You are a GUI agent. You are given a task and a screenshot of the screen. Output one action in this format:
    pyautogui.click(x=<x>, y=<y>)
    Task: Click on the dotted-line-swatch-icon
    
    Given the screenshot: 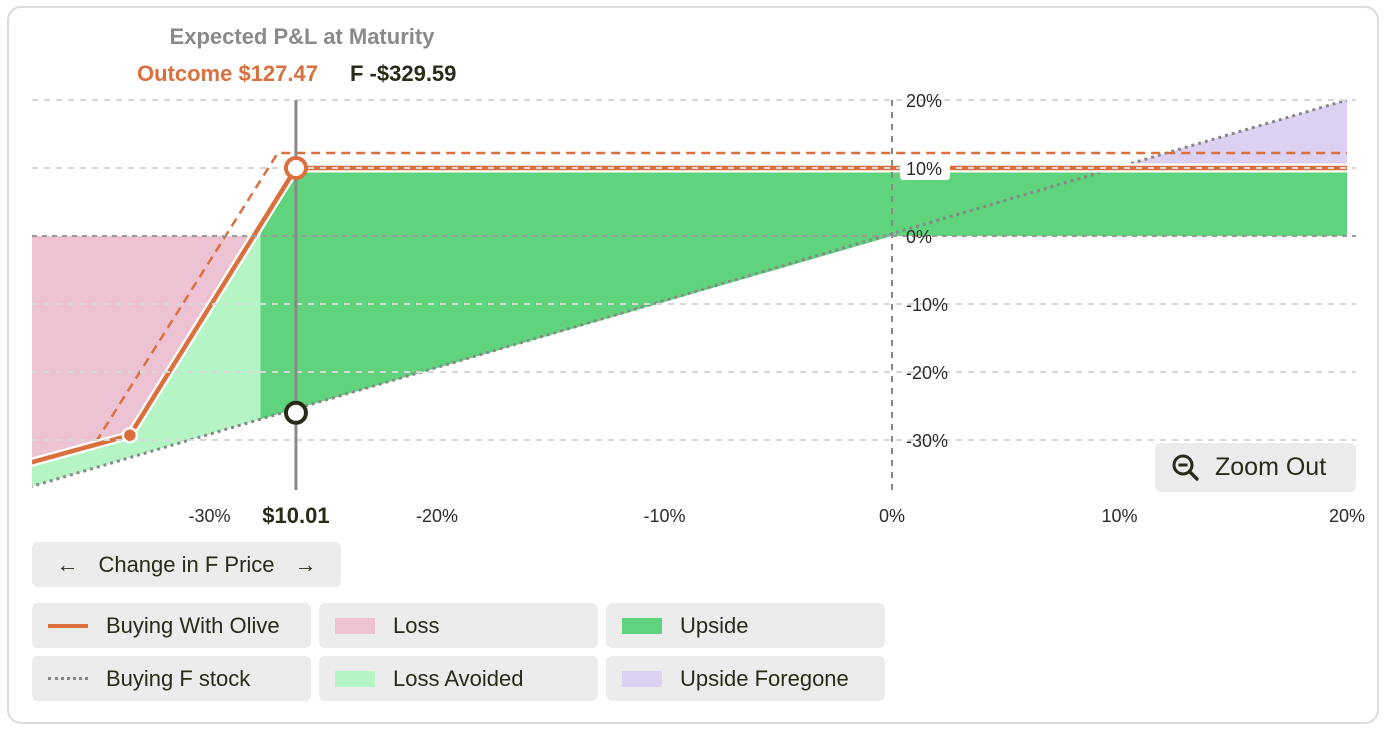 What is the action you would take?
    pyautogui.click(x=68, y=678)
    